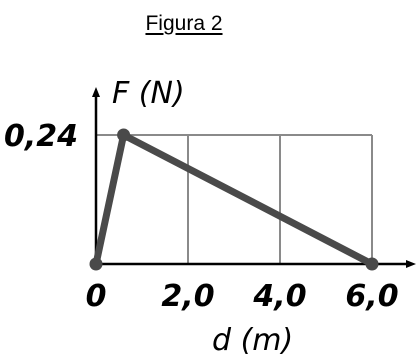 This screenshot has height=359, width=416. Describe the element at coordinates (371, 296) in the screenshot. I see `x-tick-label: 6,0` at that location.